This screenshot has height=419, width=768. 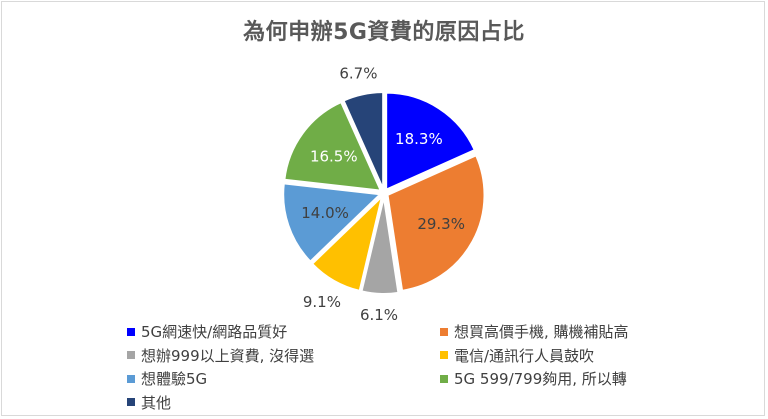 I want to click on data-label: 14.0%, so click(x=325, y=213).